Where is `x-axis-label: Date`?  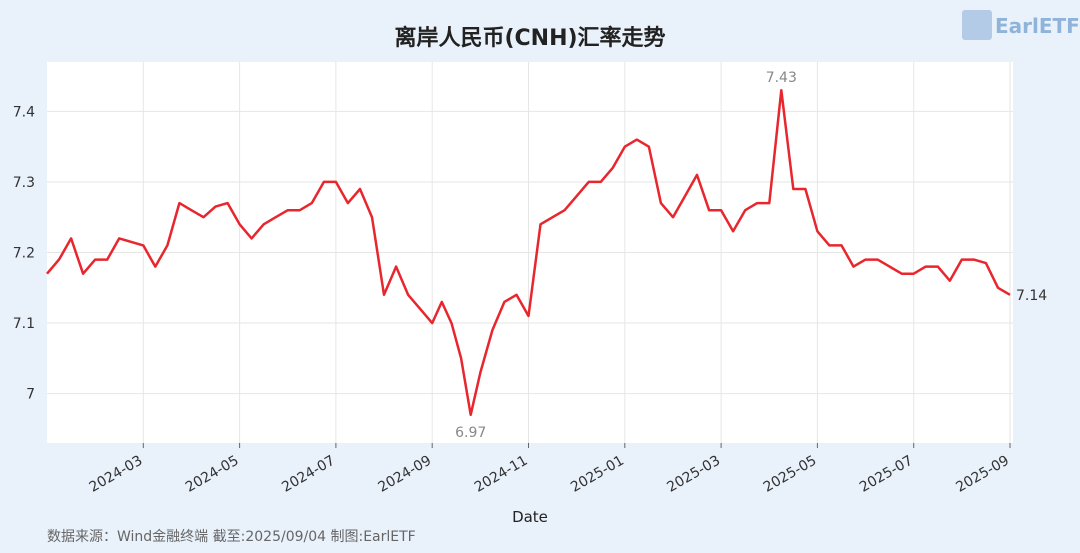 x-axis-label: Date is located at coordinates (530, 517).